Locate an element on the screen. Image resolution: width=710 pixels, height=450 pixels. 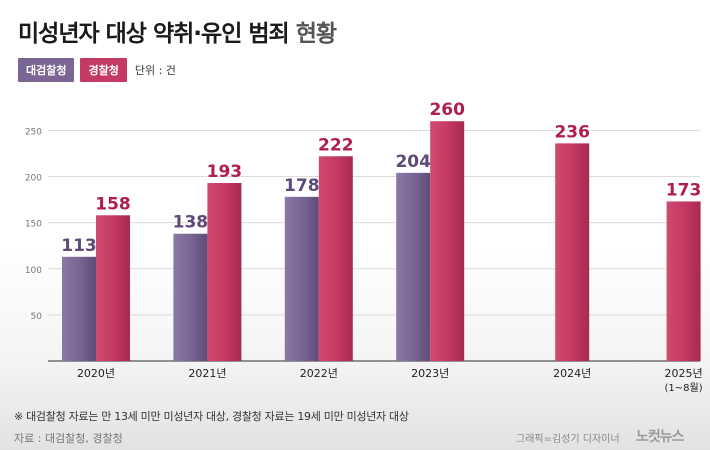
x-tick-label: 2023년 is located at coordinates (430, 373).